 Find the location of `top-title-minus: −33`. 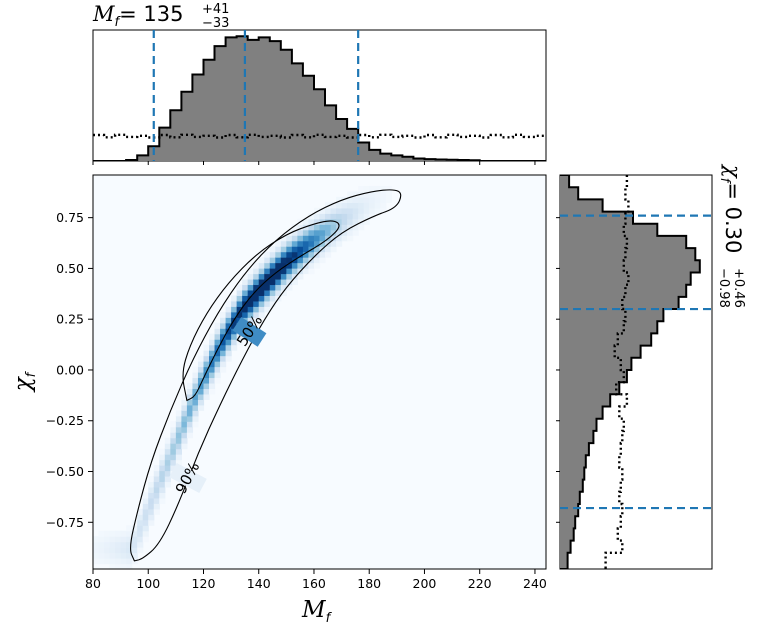

top-title-minus: −33 is located at coordinates (215, 23).